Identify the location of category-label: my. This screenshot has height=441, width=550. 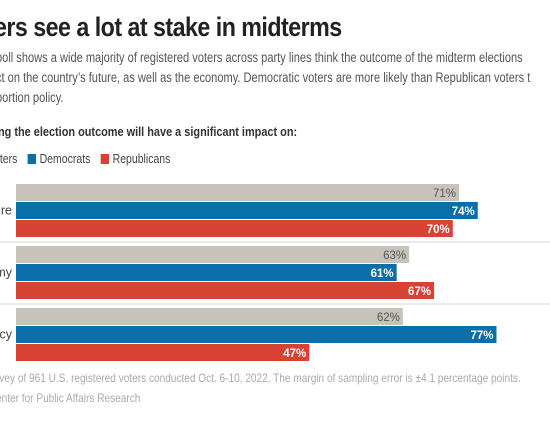
(6, 273).